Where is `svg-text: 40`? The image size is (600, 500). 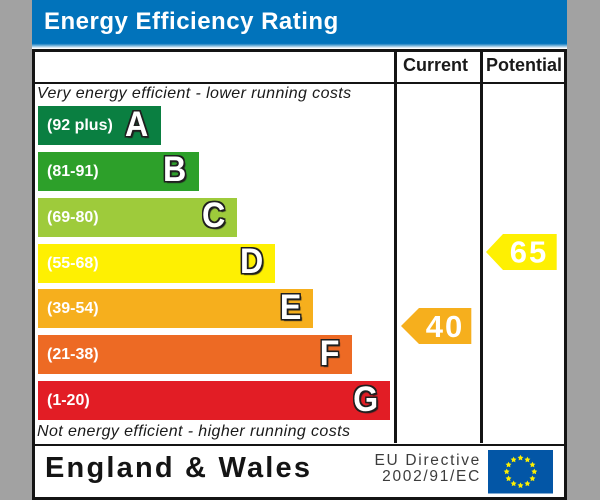
svg-text: 40 is located at coordinates (445, 326).